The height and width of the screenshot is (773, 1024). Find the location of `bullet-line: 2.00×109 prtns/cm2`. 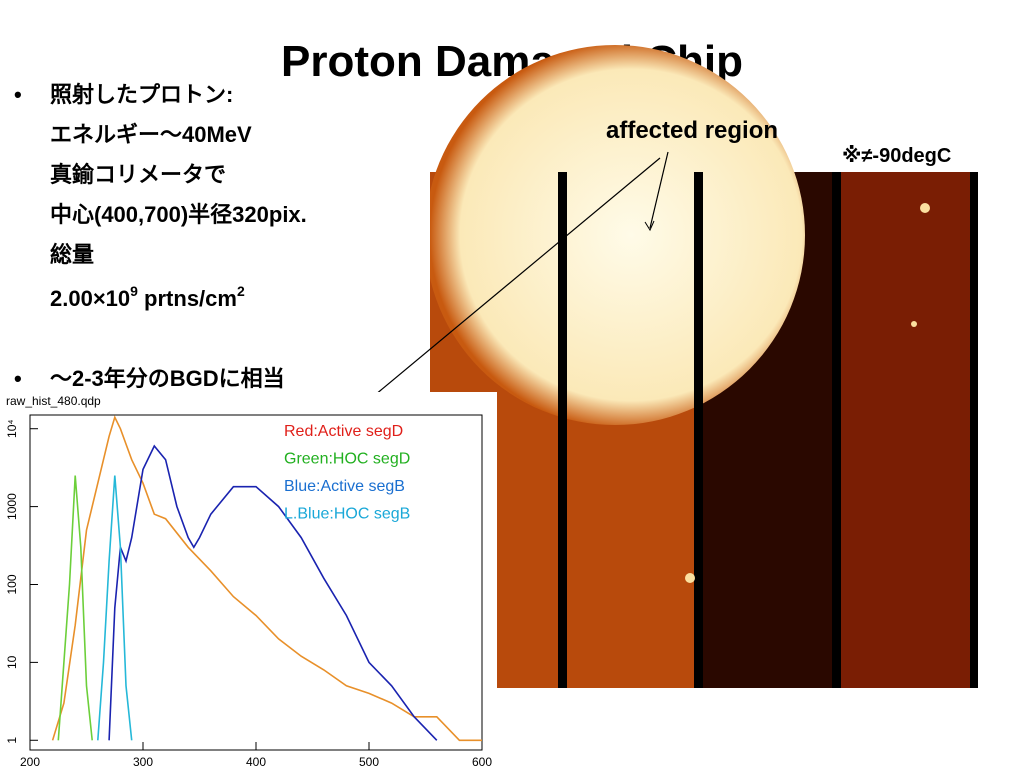

bullet-line: 2.00×109 prtns/cm2 is located at coordinates (147, 297).